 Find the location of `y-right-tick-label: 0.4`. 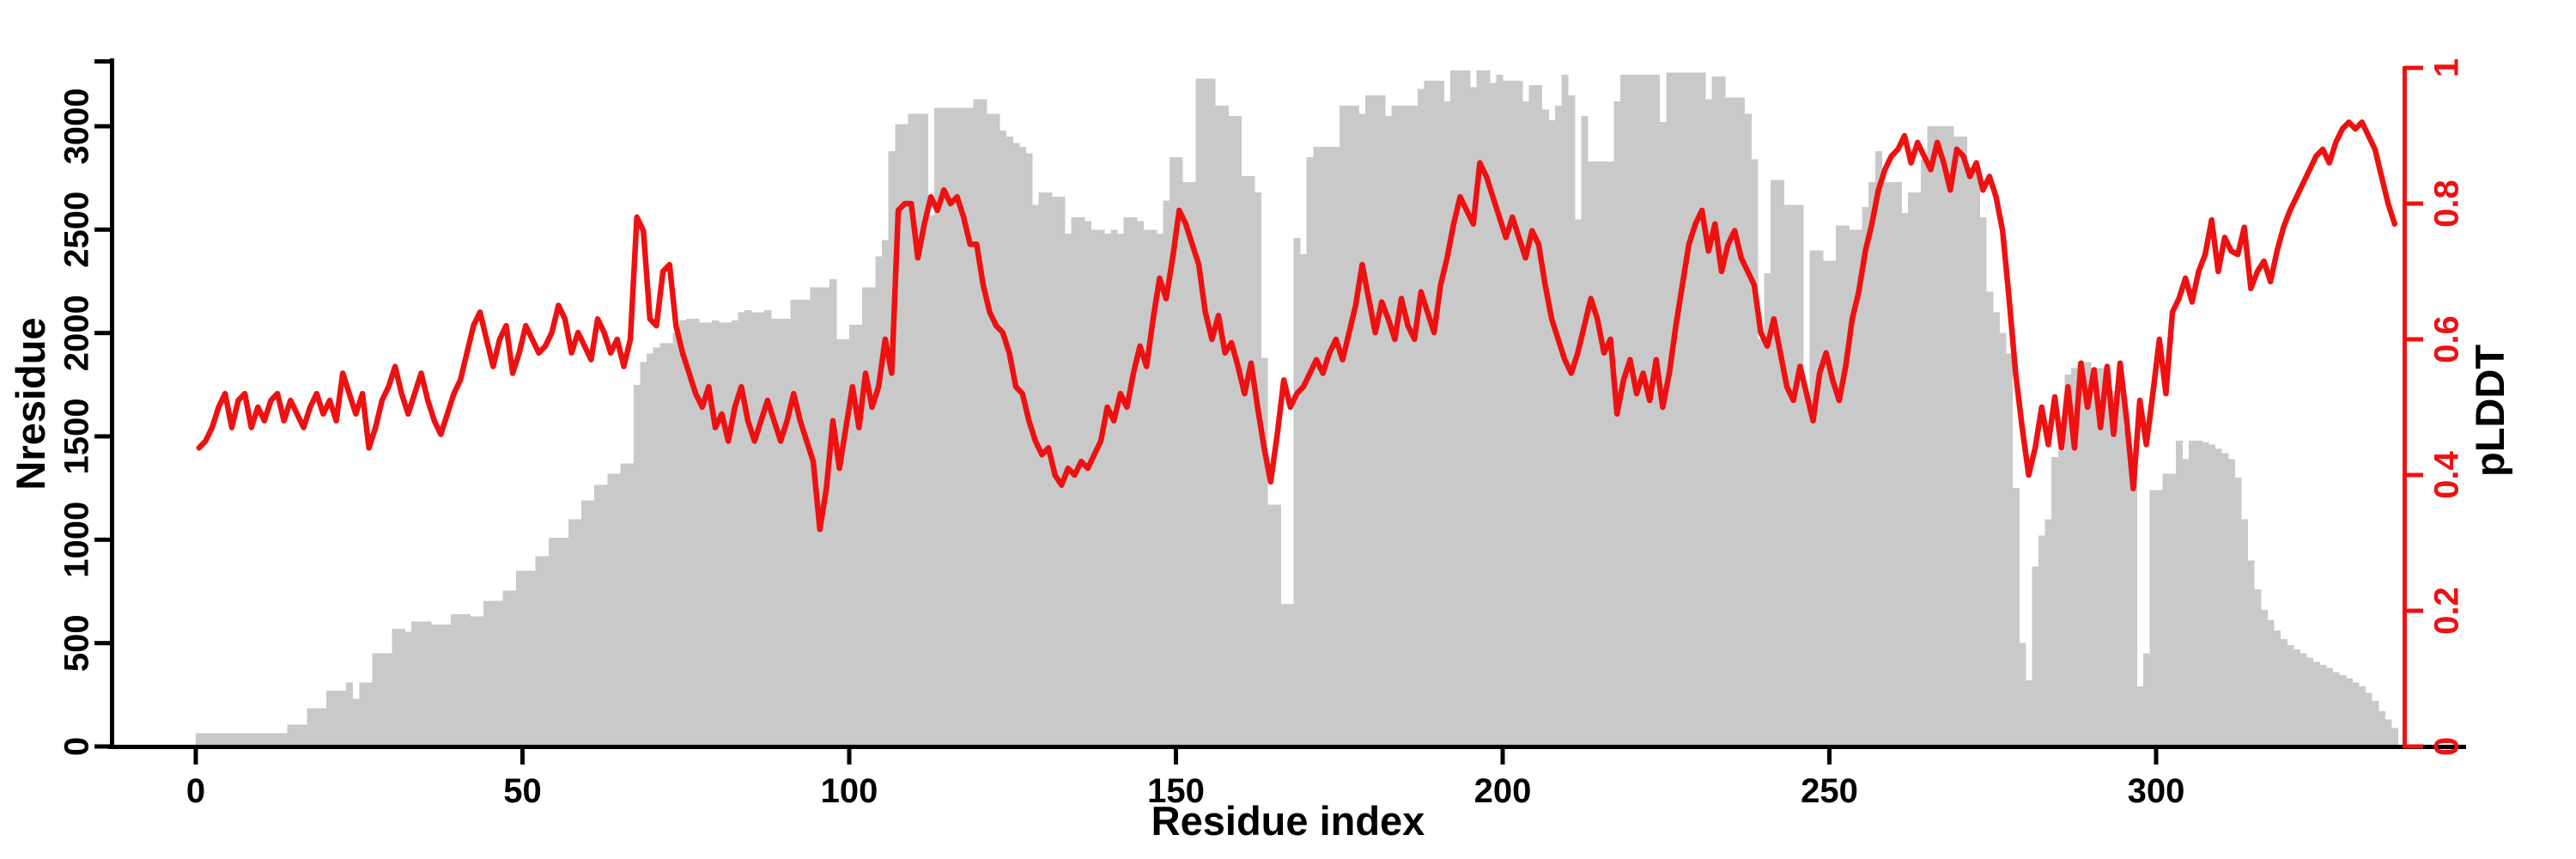

y-right-tick-label: 0.4 is located at coordinates (2447, 474).